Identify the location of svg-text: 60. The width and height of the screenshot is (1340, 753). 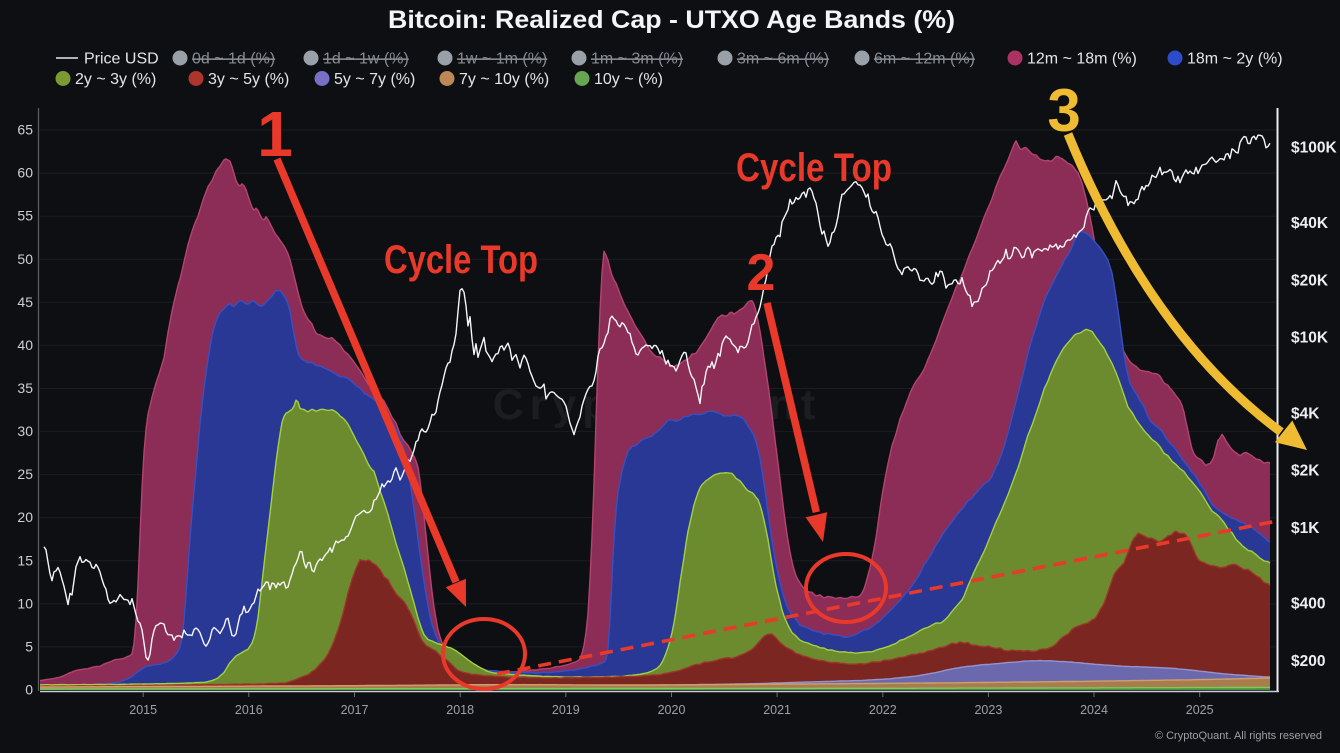
(25, 173).